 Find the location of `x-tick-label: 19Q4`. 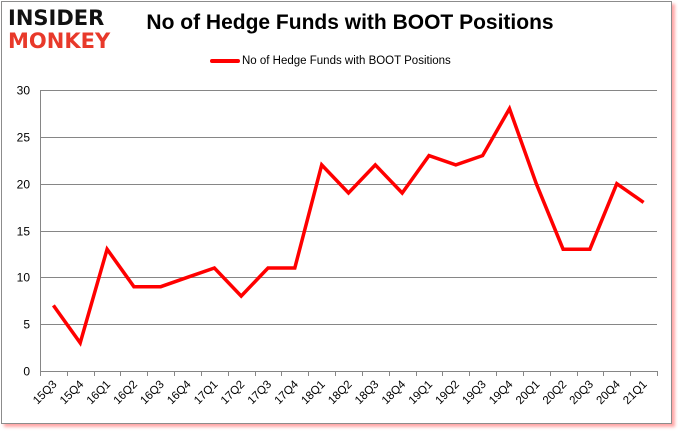

x-tick-label: 19Q4 is located at coordinates (501, 392).